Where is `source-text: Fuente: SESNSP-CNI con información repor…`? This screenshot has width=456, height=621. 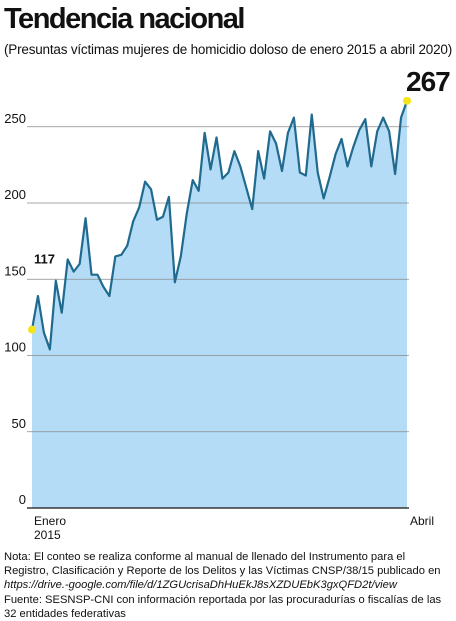
source-text: Fuente: SESNSP-CNI con información repor… is located at coordinates (223, 606).